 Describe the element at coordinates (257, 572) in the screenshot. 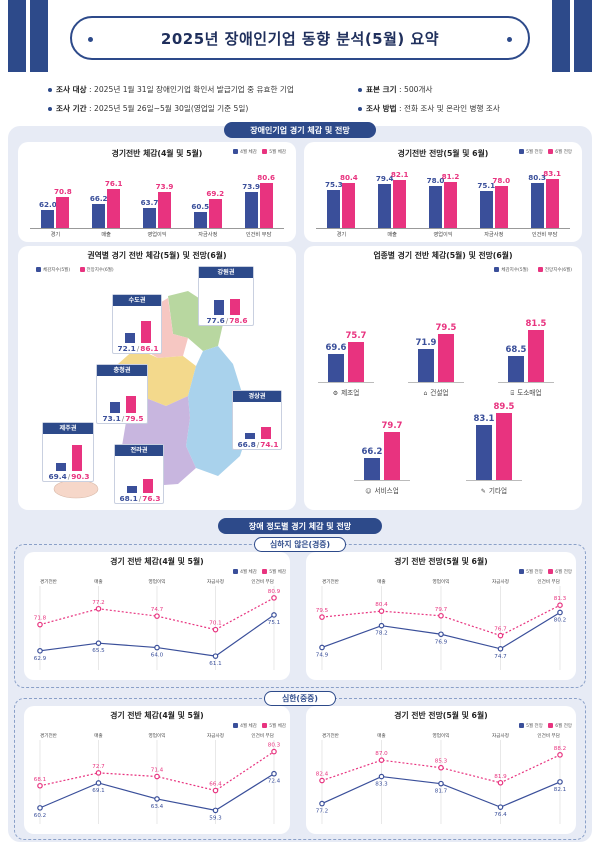

I see `chart-legend: 4월 체감 5월 체감` at that location.